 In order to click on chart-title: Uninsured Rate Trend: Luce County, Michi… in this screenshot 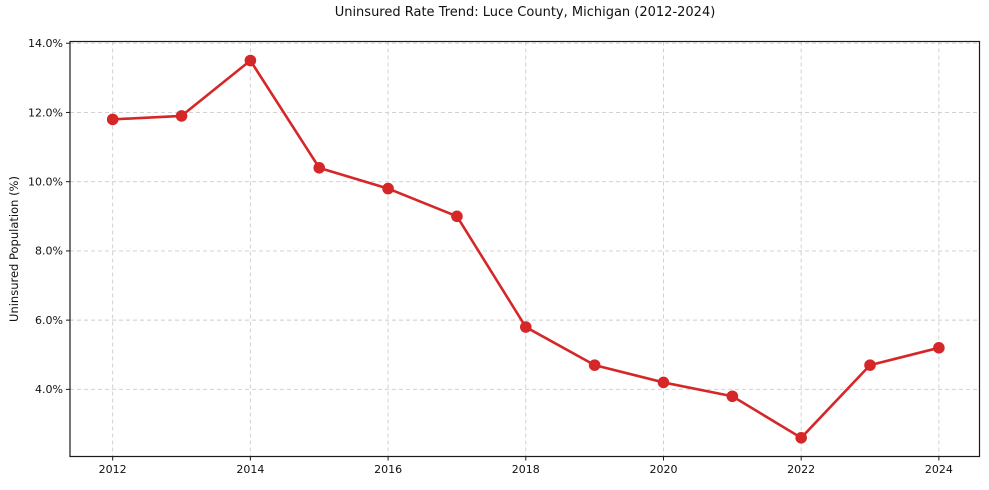, I will do `click(525, 12)`.